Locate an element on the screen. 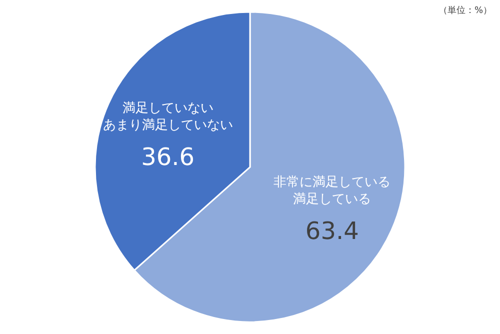  data-label: 63.4 is located at coordinates (332, 230).